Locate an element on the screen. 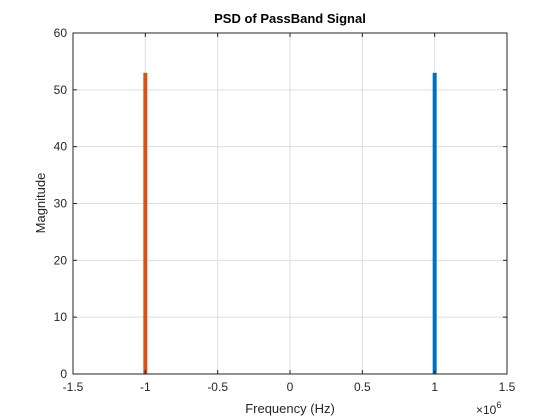  x-axis-label: Frequency (Hz) is located at coordinates (290, 408).